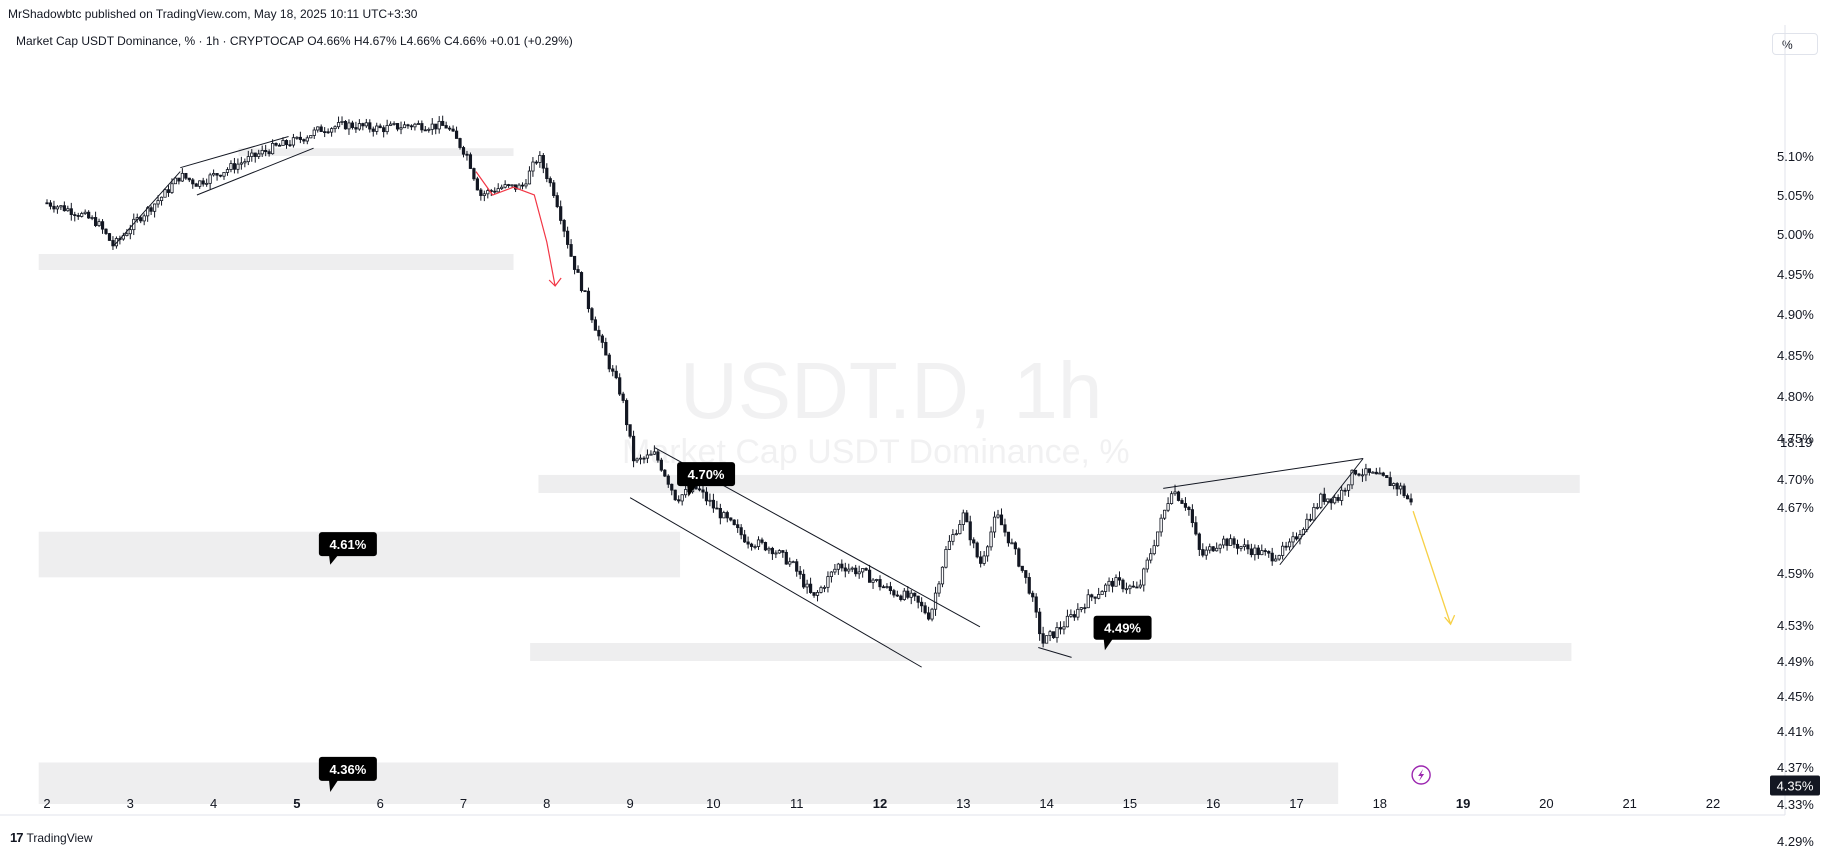  What do you see at coordinates (555, 282) in the screenshot?
I see `red-arrowhead` at bounding box center [555, 282].